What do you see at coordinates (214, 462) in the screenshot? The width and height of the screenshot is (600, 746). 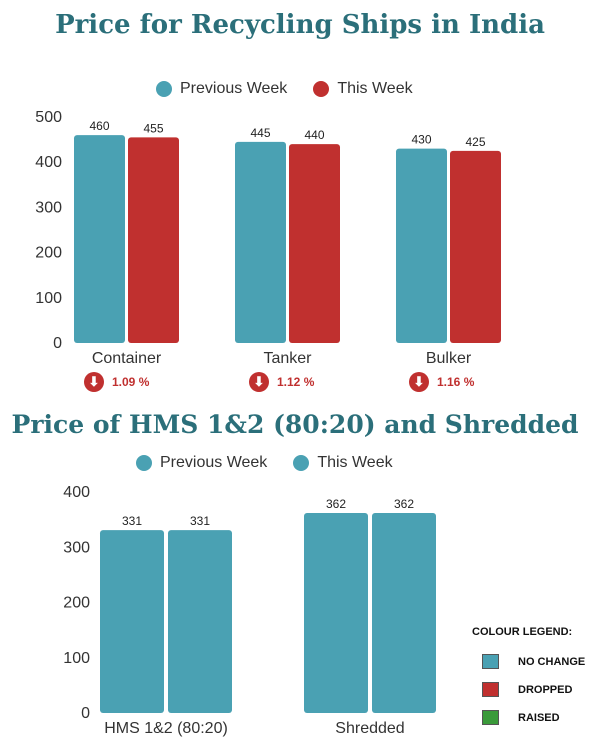 I see `legend2-label-previous: Previous Week` at bounding box center [214, 462].